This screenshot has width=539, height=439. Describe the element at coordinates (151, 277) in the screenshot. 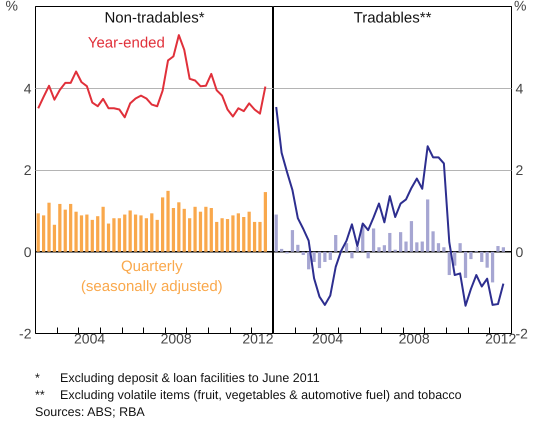

I see `series-label: Quarterly (seasonally adjusted)` at that location.